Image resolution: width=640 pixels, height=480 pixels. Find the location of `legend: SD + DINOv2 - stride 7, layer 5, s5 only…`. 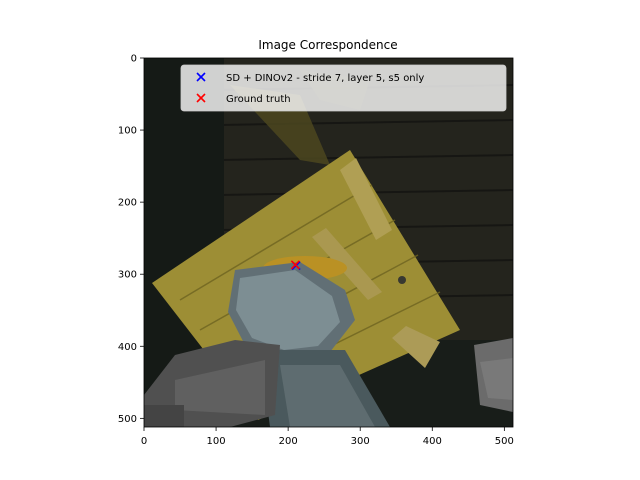

legend: SD + DINOv2 - stride 7, layer 5, s5 only… is located at coordinates (343, 88).